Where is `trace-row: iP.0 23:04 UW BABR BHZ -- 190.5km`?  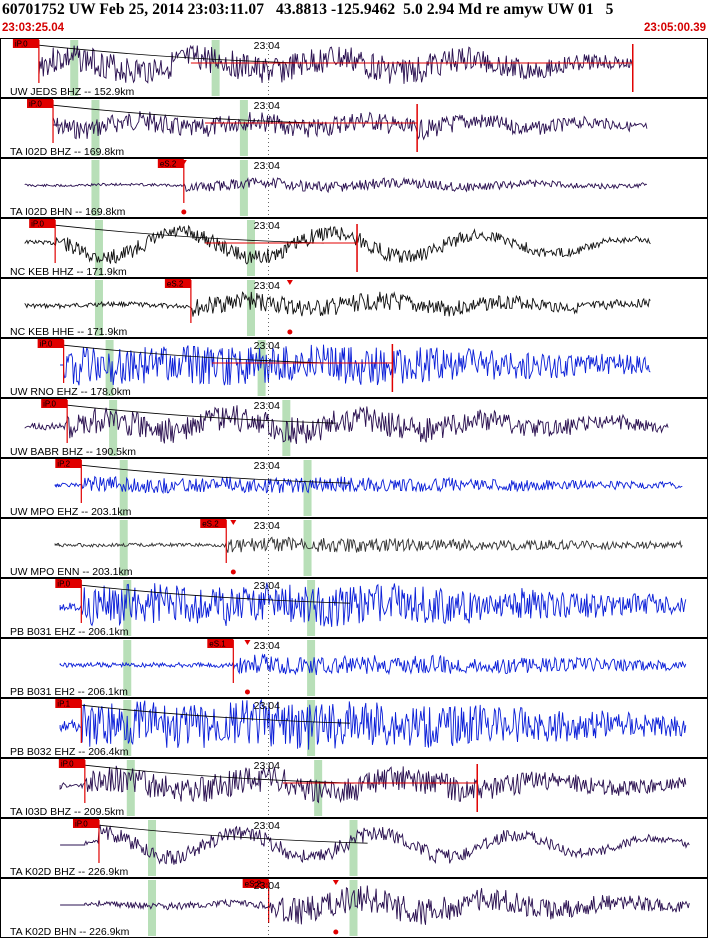
trace-row: iP.0 23:04 UW BABR BHZ -- 190.5km is located at coordinates (354, 428).